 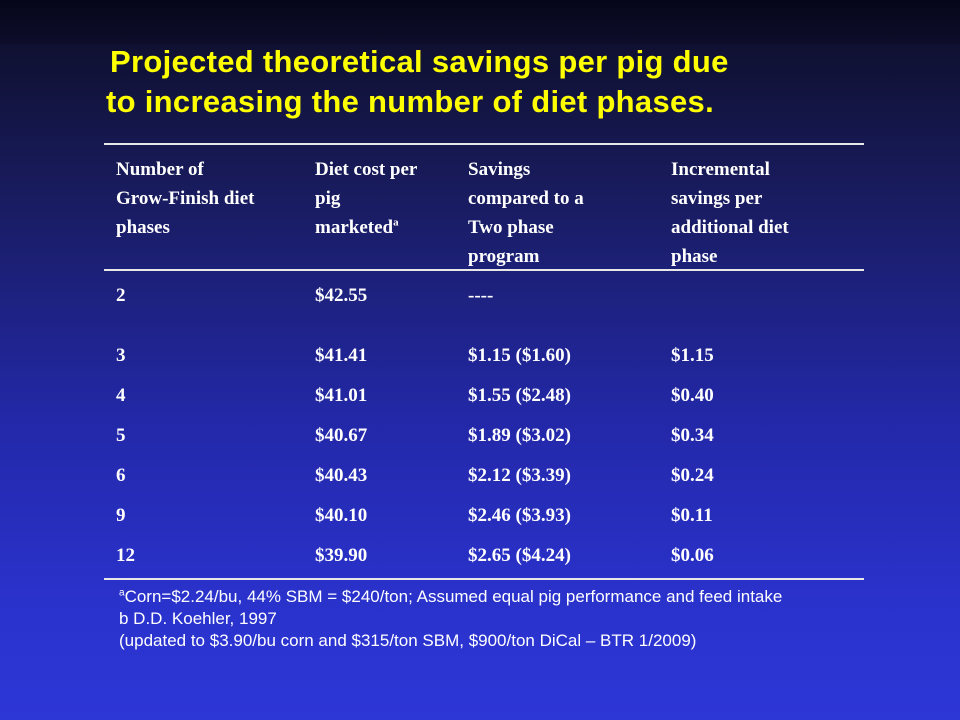 What do you see at coordinates (504, 256) in the screenshot?
I see `header-savings-line: program` at bounding box center [504, 256].